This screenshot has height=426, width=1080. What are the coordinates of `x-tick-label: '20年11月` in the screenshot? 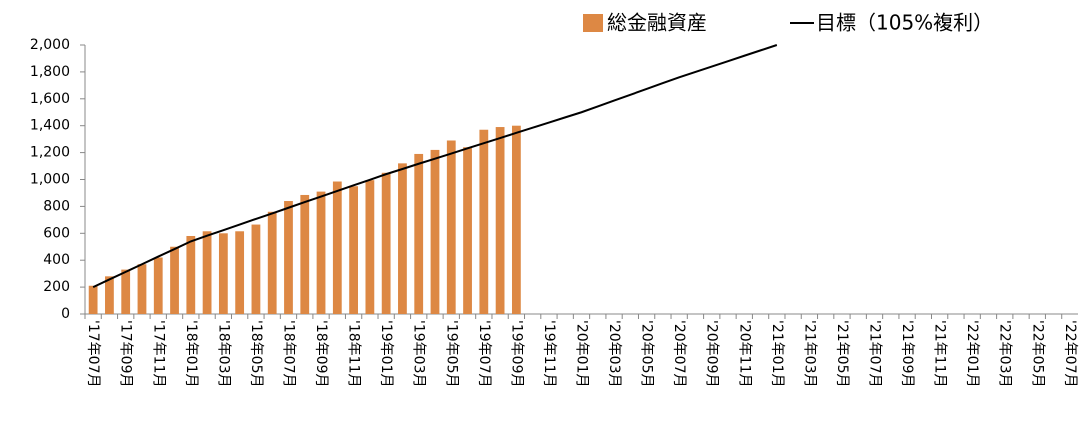 It's located at (744, 353).